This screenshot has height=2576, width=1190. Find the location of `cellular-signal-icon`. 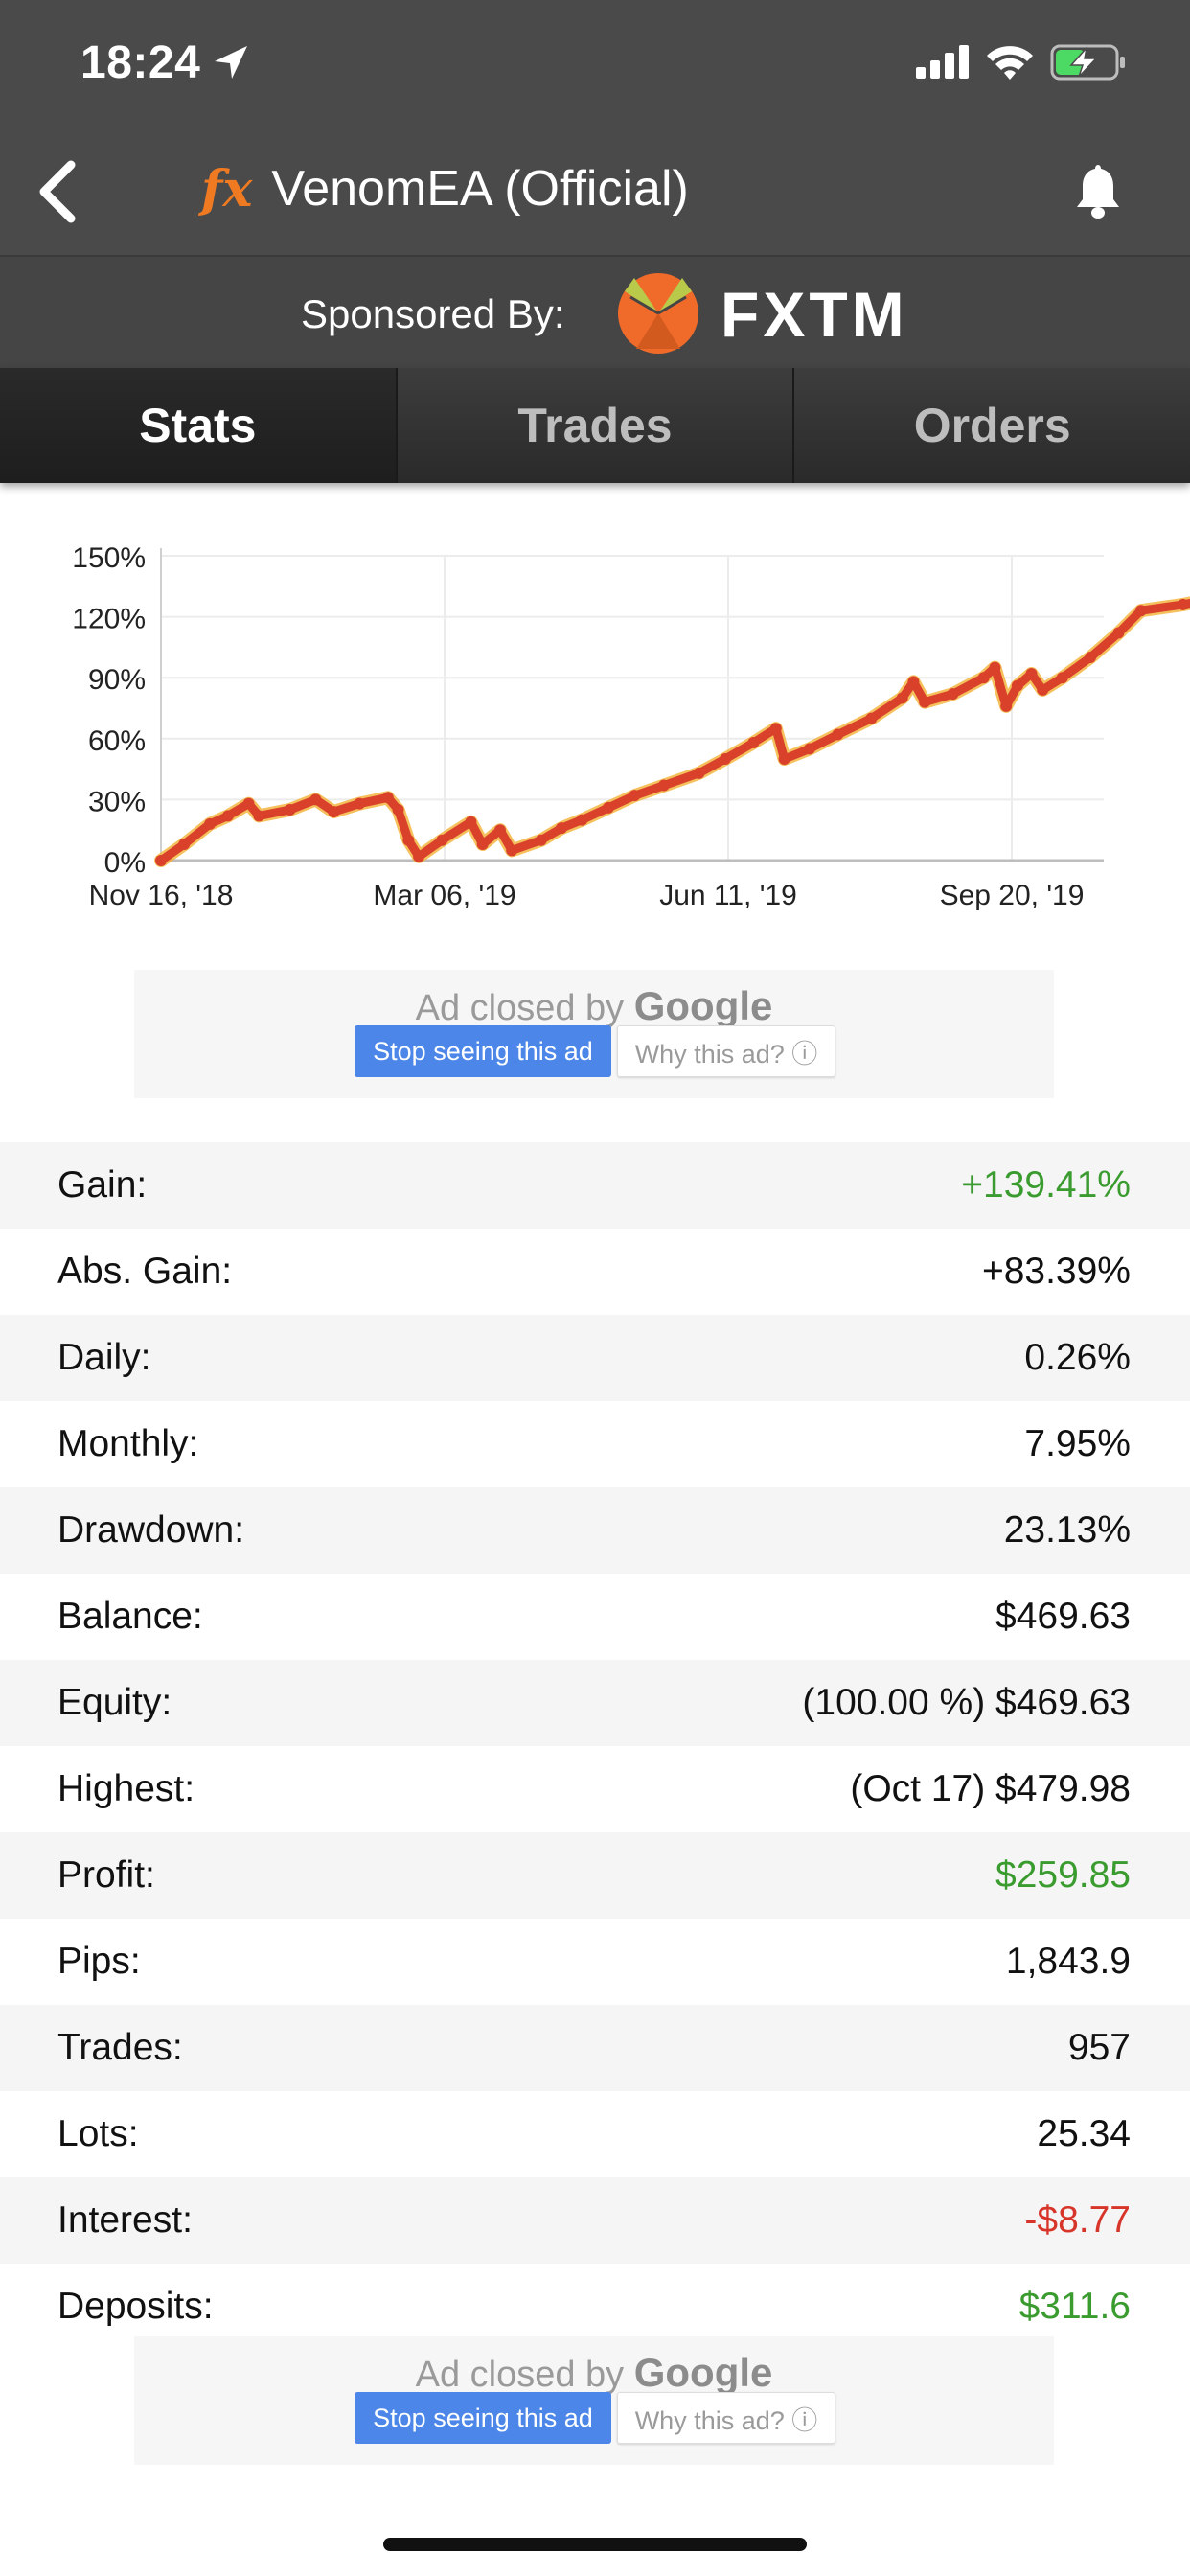

cellular-signal-icon is located at coordinates (943, 62).